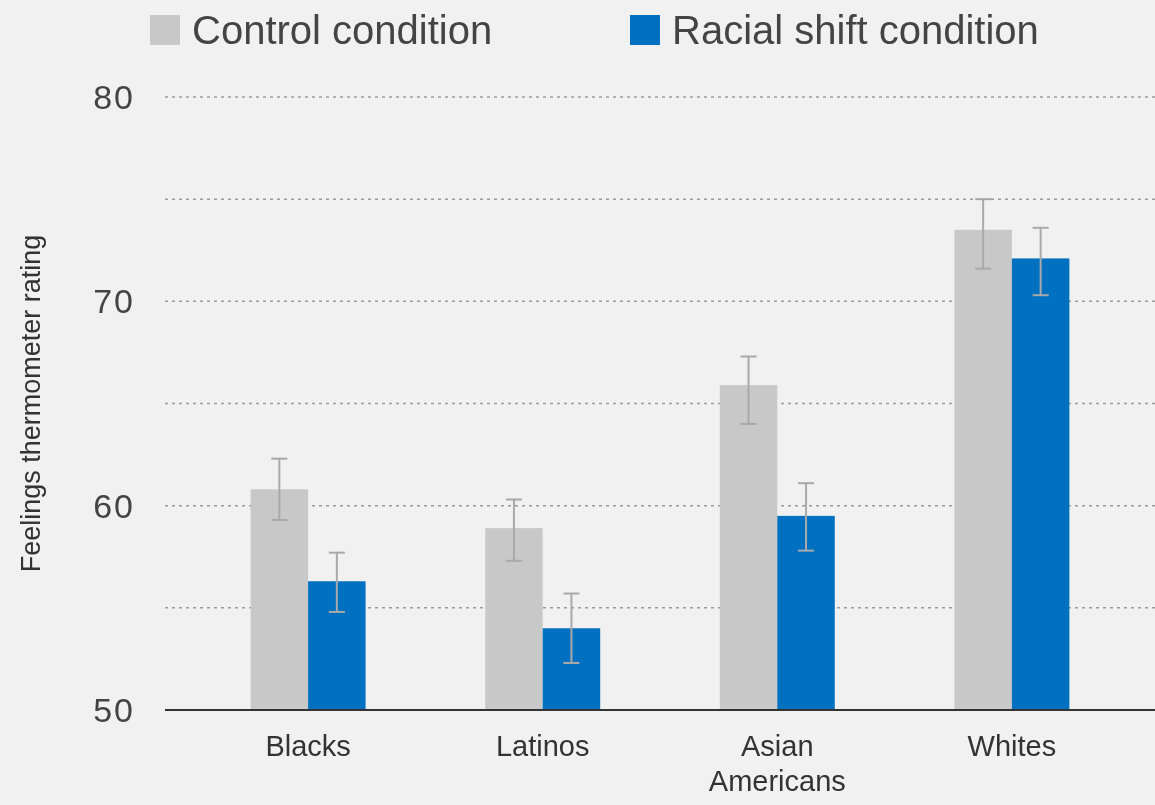 The height and width of the screenshot is (805, 1155). I want to click on y-tick-label: 70, so click(114, 301).